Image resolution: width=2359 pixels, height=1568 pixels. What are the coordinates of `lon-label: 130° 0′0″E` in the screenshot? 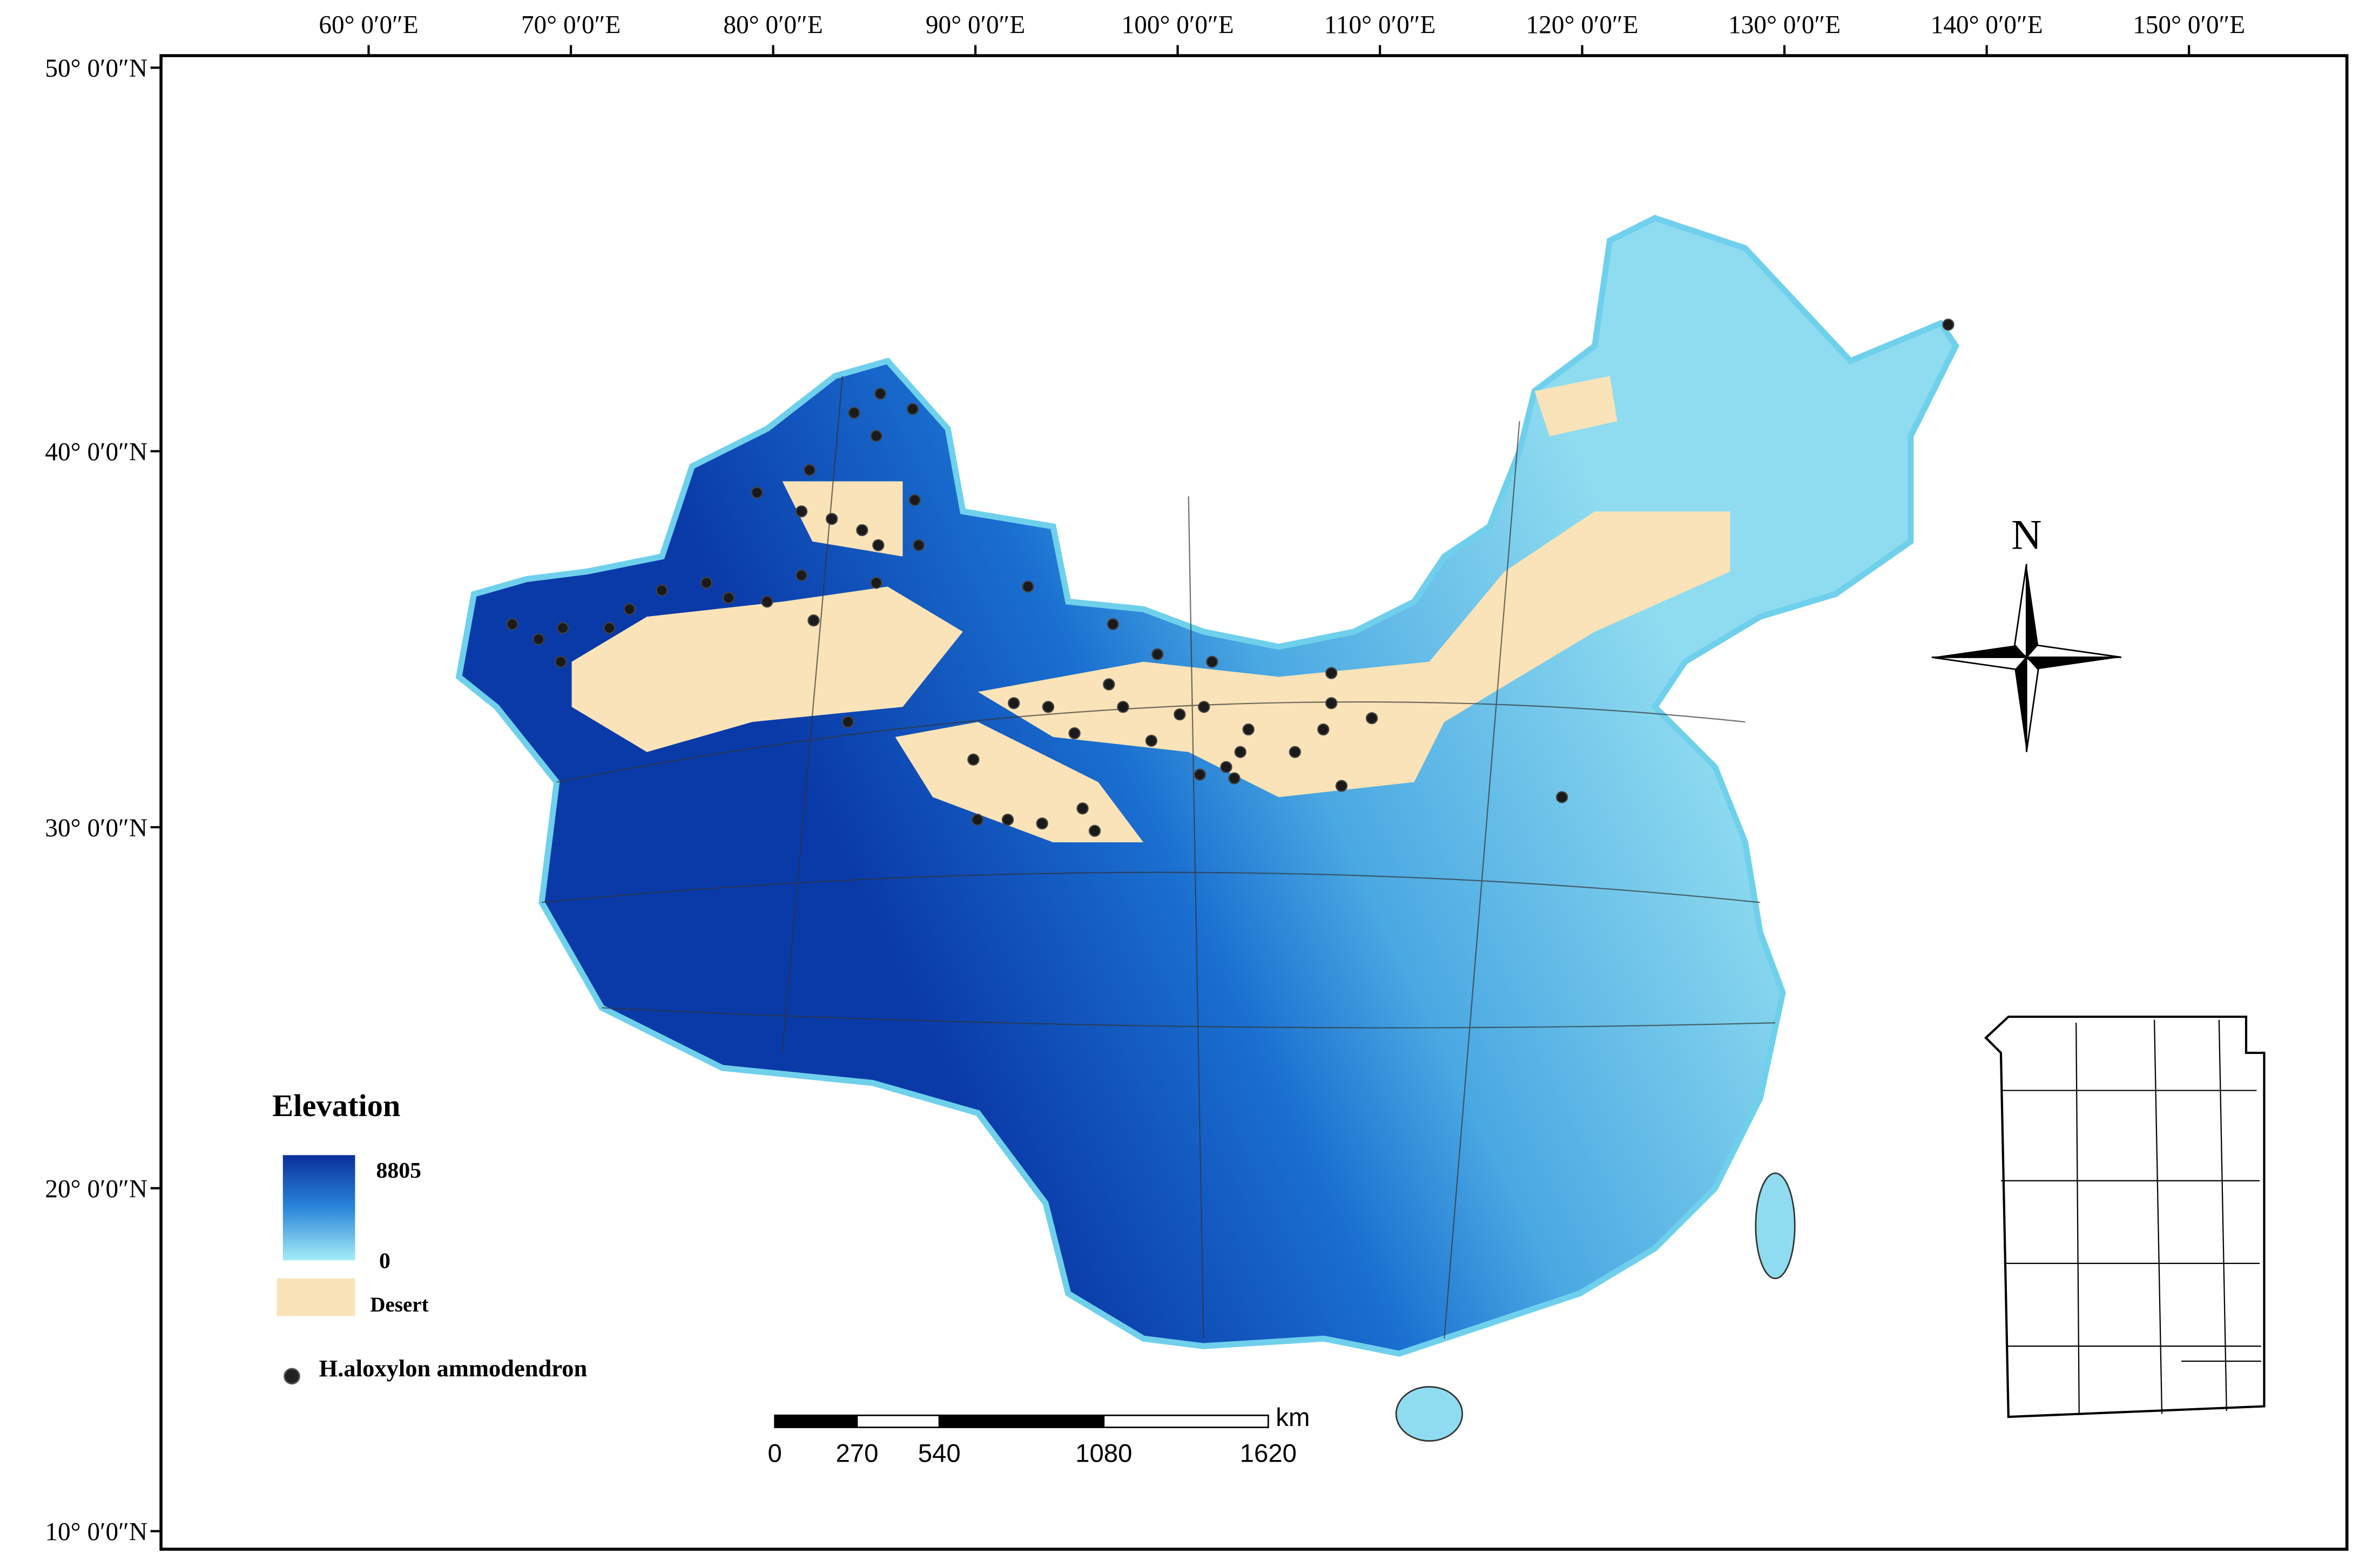 It's located at (1784, 25).